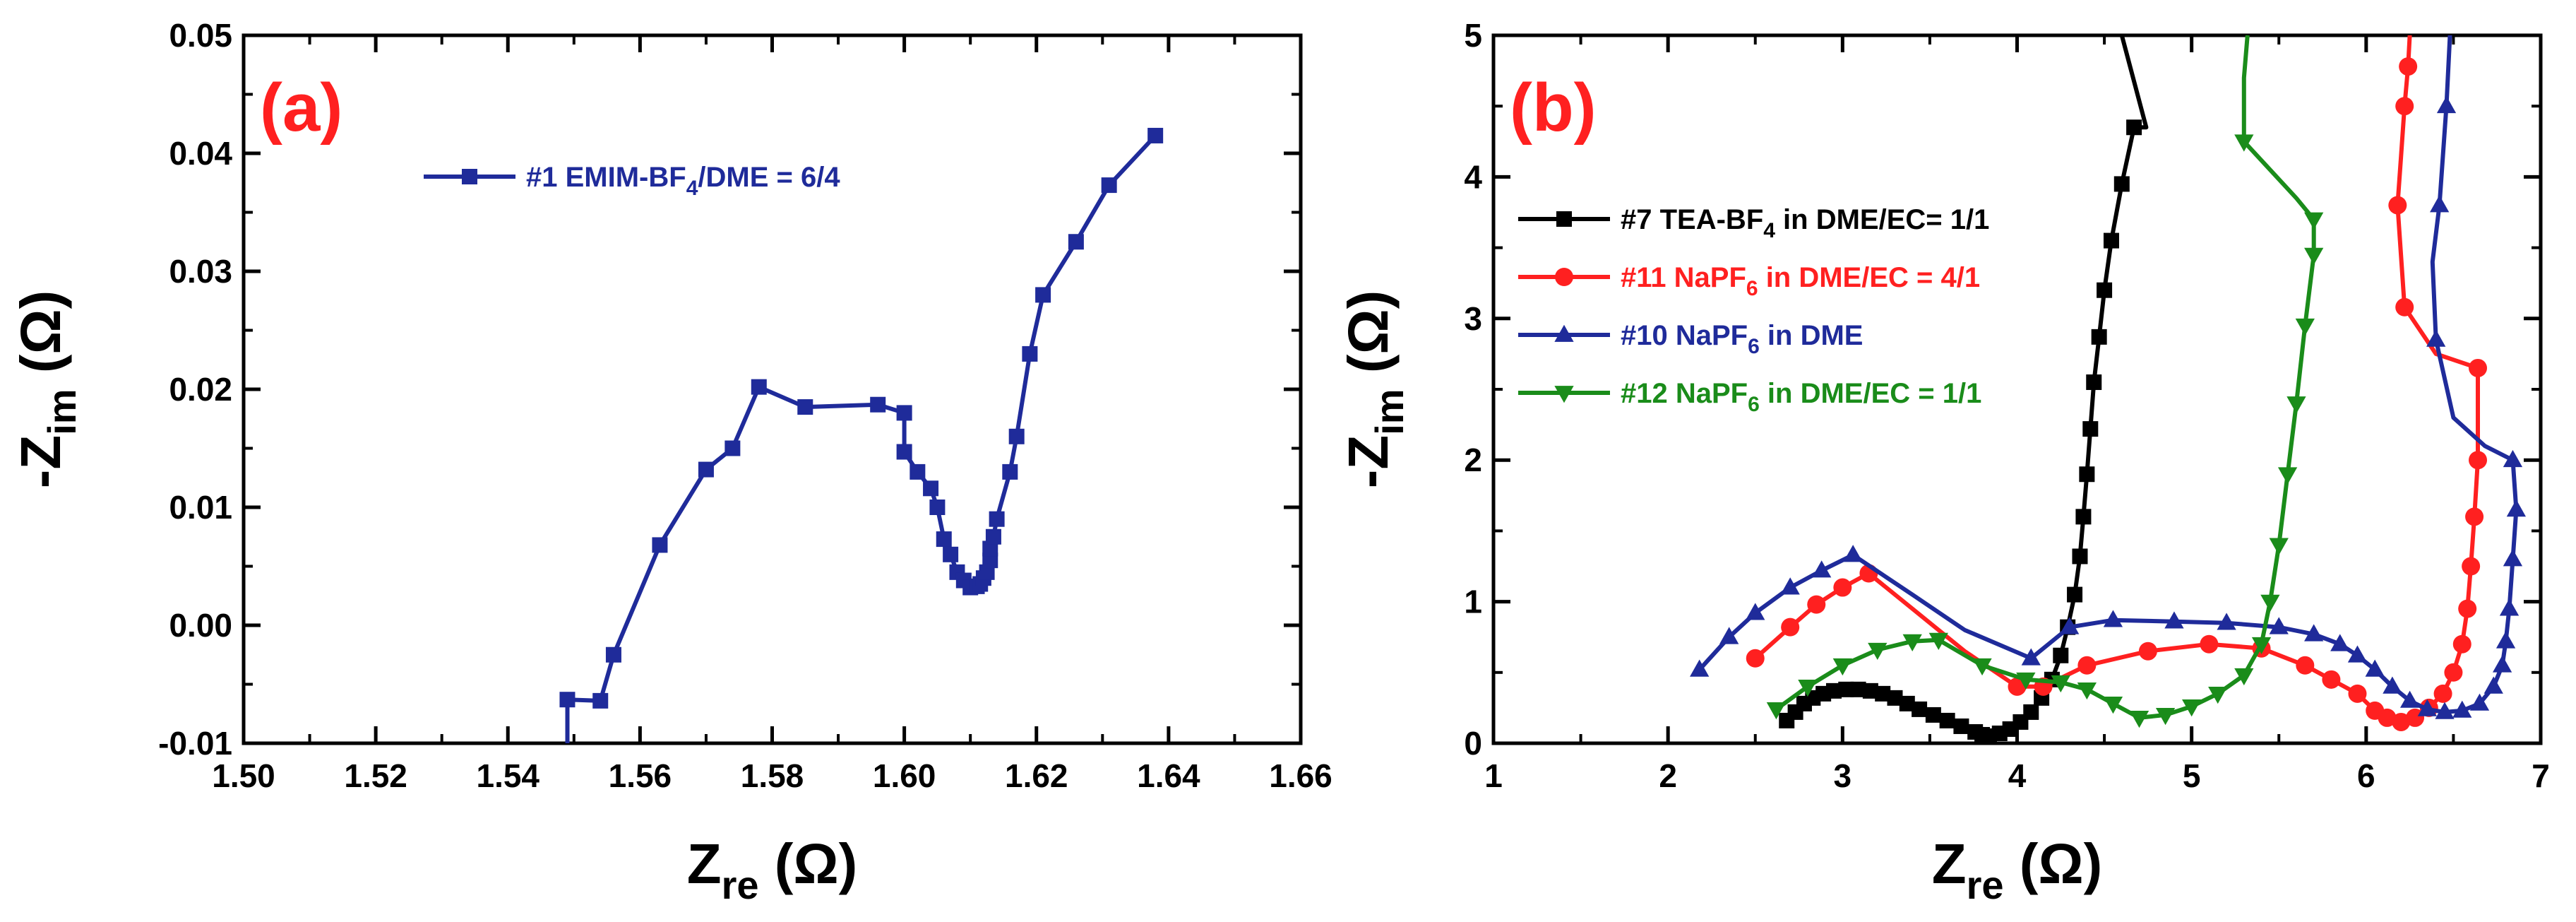  What do you see at coordinates (1473, 744) in the screenshot?
I see `y-tick-label: 0` at bounding box center [1473, 744].